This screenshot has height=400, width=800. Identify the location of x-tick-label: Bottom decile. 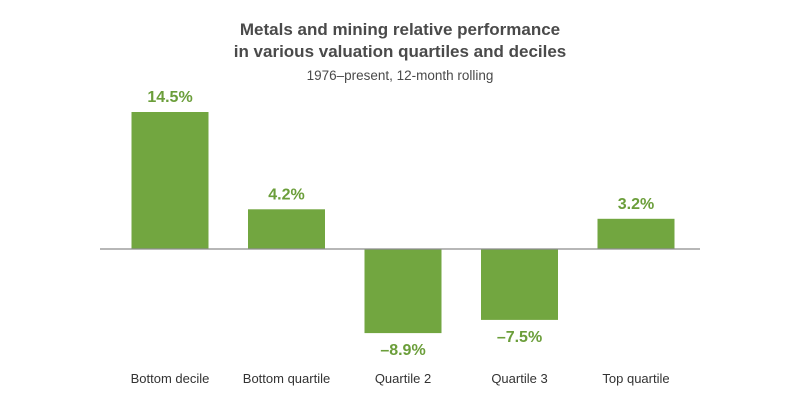
(170, 378).